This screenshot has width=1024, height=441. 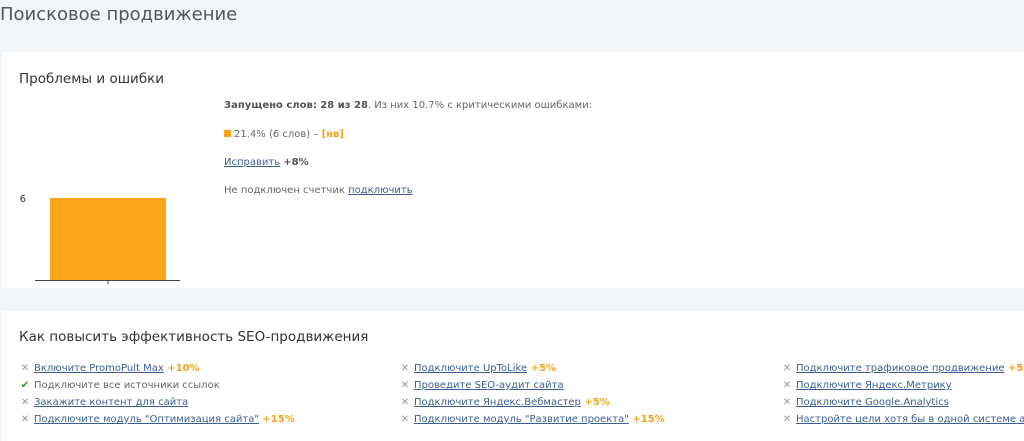 I want to click on recommendation-link: Включите PromoPult Max, so click(x=99, y=368).